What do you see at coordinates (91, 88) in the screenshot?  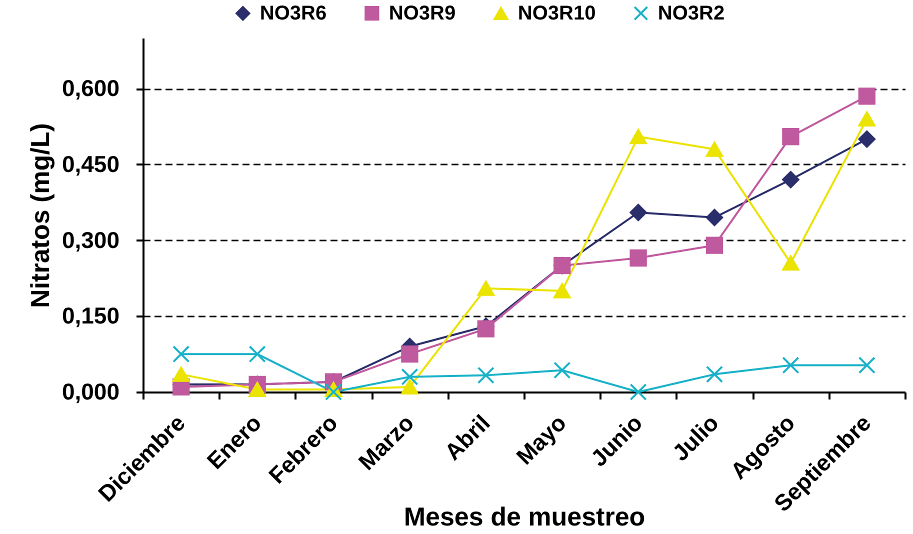 I see `y-tick-label: 0,600` at bounding box center [91, 88].